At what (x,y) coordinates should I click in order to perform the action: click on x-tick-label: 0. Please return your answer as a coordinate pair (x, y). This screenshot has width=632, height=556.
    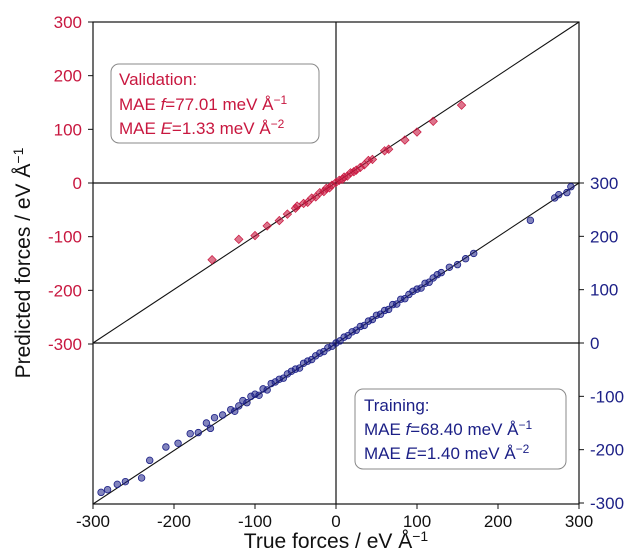
    Looking at the image, I should click on (335, 521).